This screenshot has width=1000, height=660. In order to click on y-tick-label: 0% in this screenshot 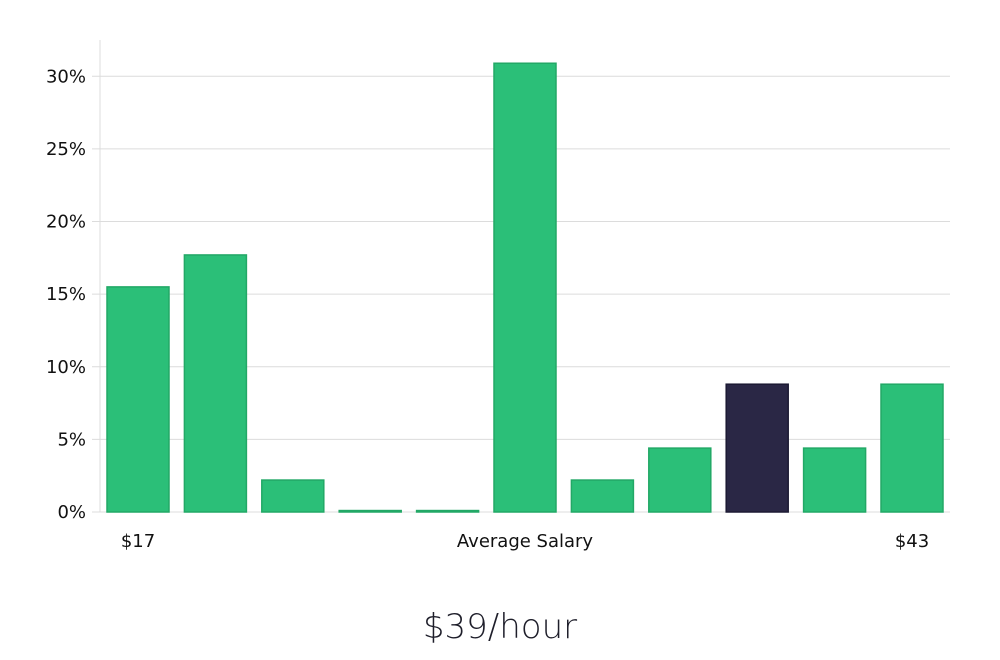, I will do `click(71, 512)`.